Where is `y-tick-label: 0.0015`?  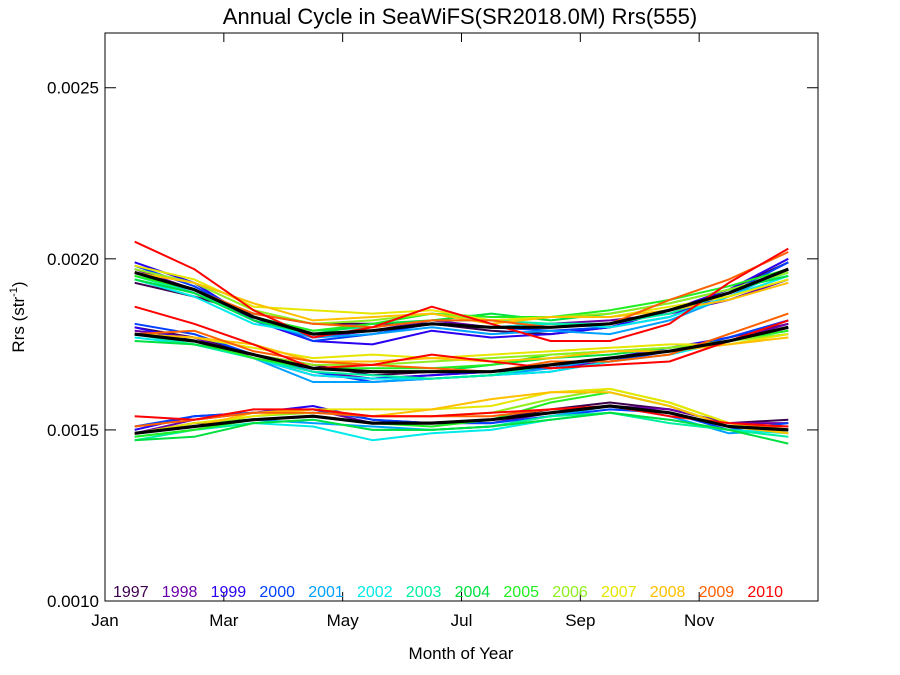 y-tick-label: 0.0015 is located at coordinates (73, 430).